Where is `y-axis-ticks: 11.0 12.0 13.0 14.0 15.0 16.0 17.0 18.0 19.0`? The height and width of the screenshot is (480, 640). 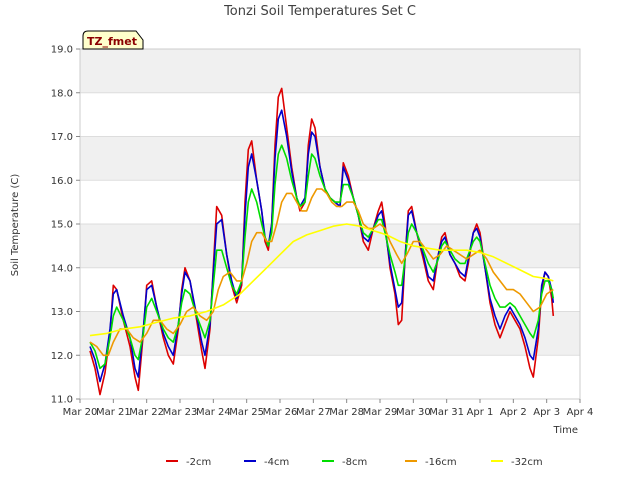
y-axis-ticks: 11.0 12.0 13.0 14.0 15.0 16.0 17.0 18.0 19.0 is located at coordinates (65, 225).